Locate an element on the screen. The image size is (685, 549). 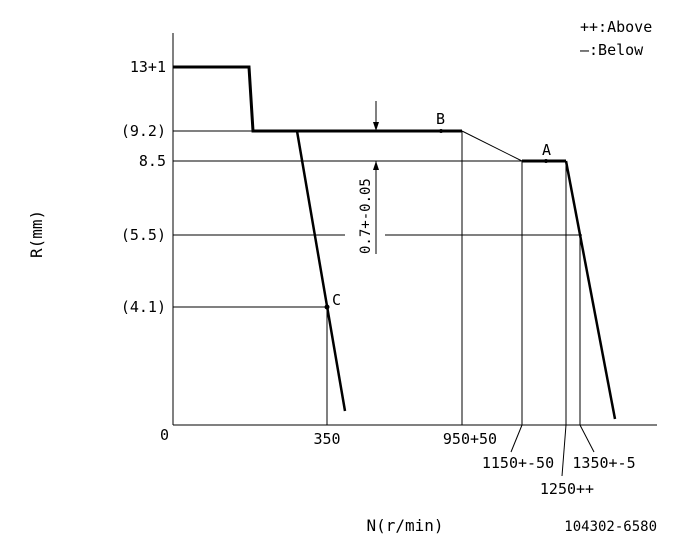
x-label-950: 950+50 is located at coordinates (470, 439).